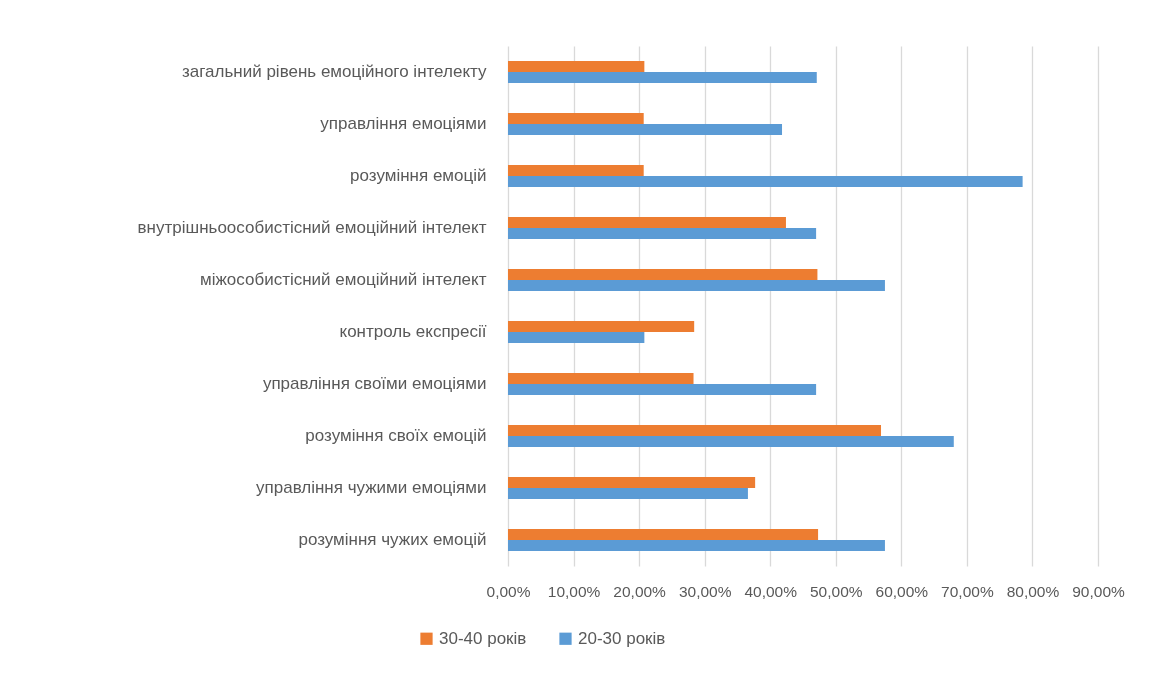 This screenshot has width=1150, height=675. Describe the element at coordinates (1098, 591) in the screenshot. I see `x-tick-label: 90,00%` at that location.